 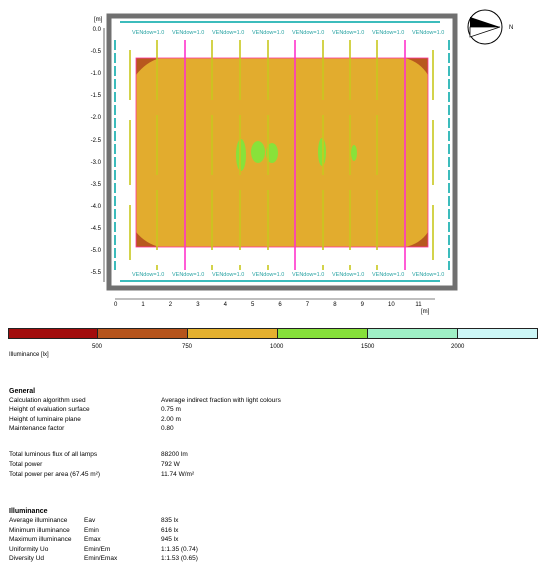 What do you see at coordinates (458, 347) in the screenshot?
I see `scale-label-2000: 2000` at bounding box center [458, 347].